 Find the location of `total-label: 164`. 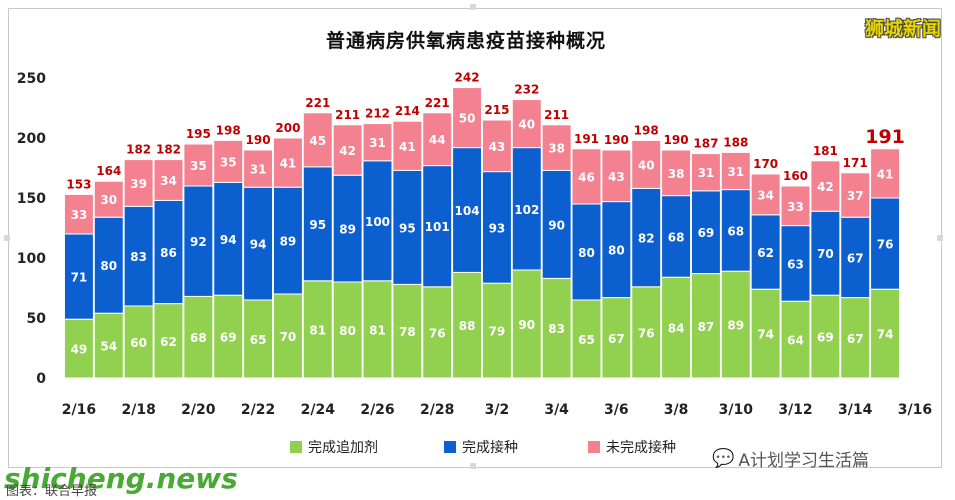

total-label: 164 is located at coordinates (108, 171).